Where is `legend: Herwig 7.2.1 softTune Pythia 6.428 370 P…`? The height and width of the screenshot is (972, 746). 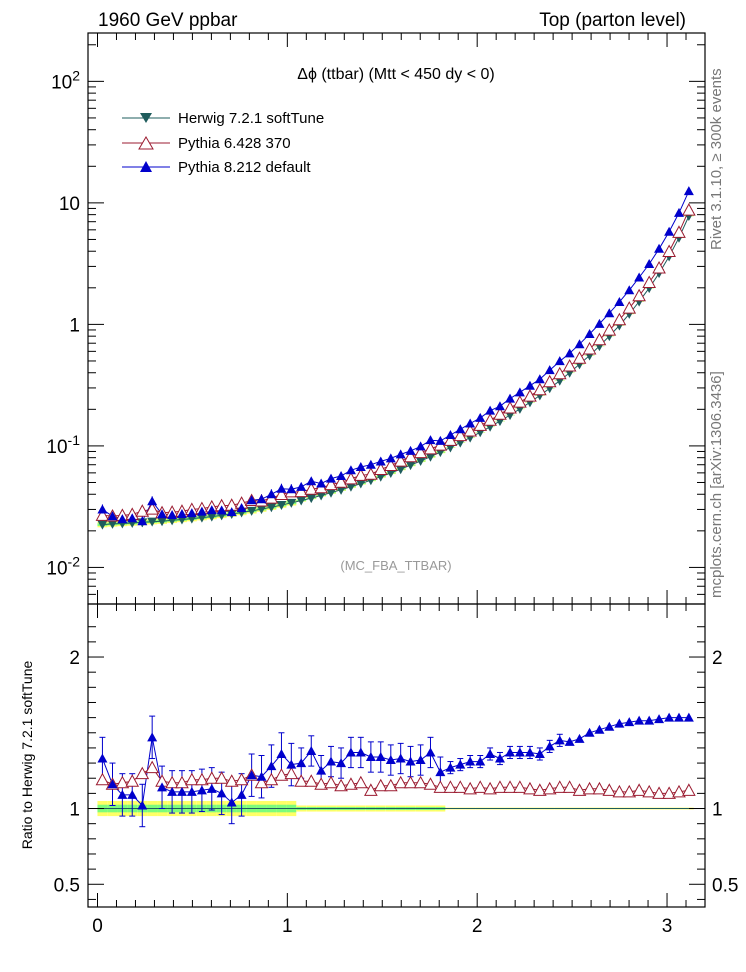 legend: Herwig 7.2.1 softTune Pythia 6.428 370 P… is located at coordinates (223, 143).